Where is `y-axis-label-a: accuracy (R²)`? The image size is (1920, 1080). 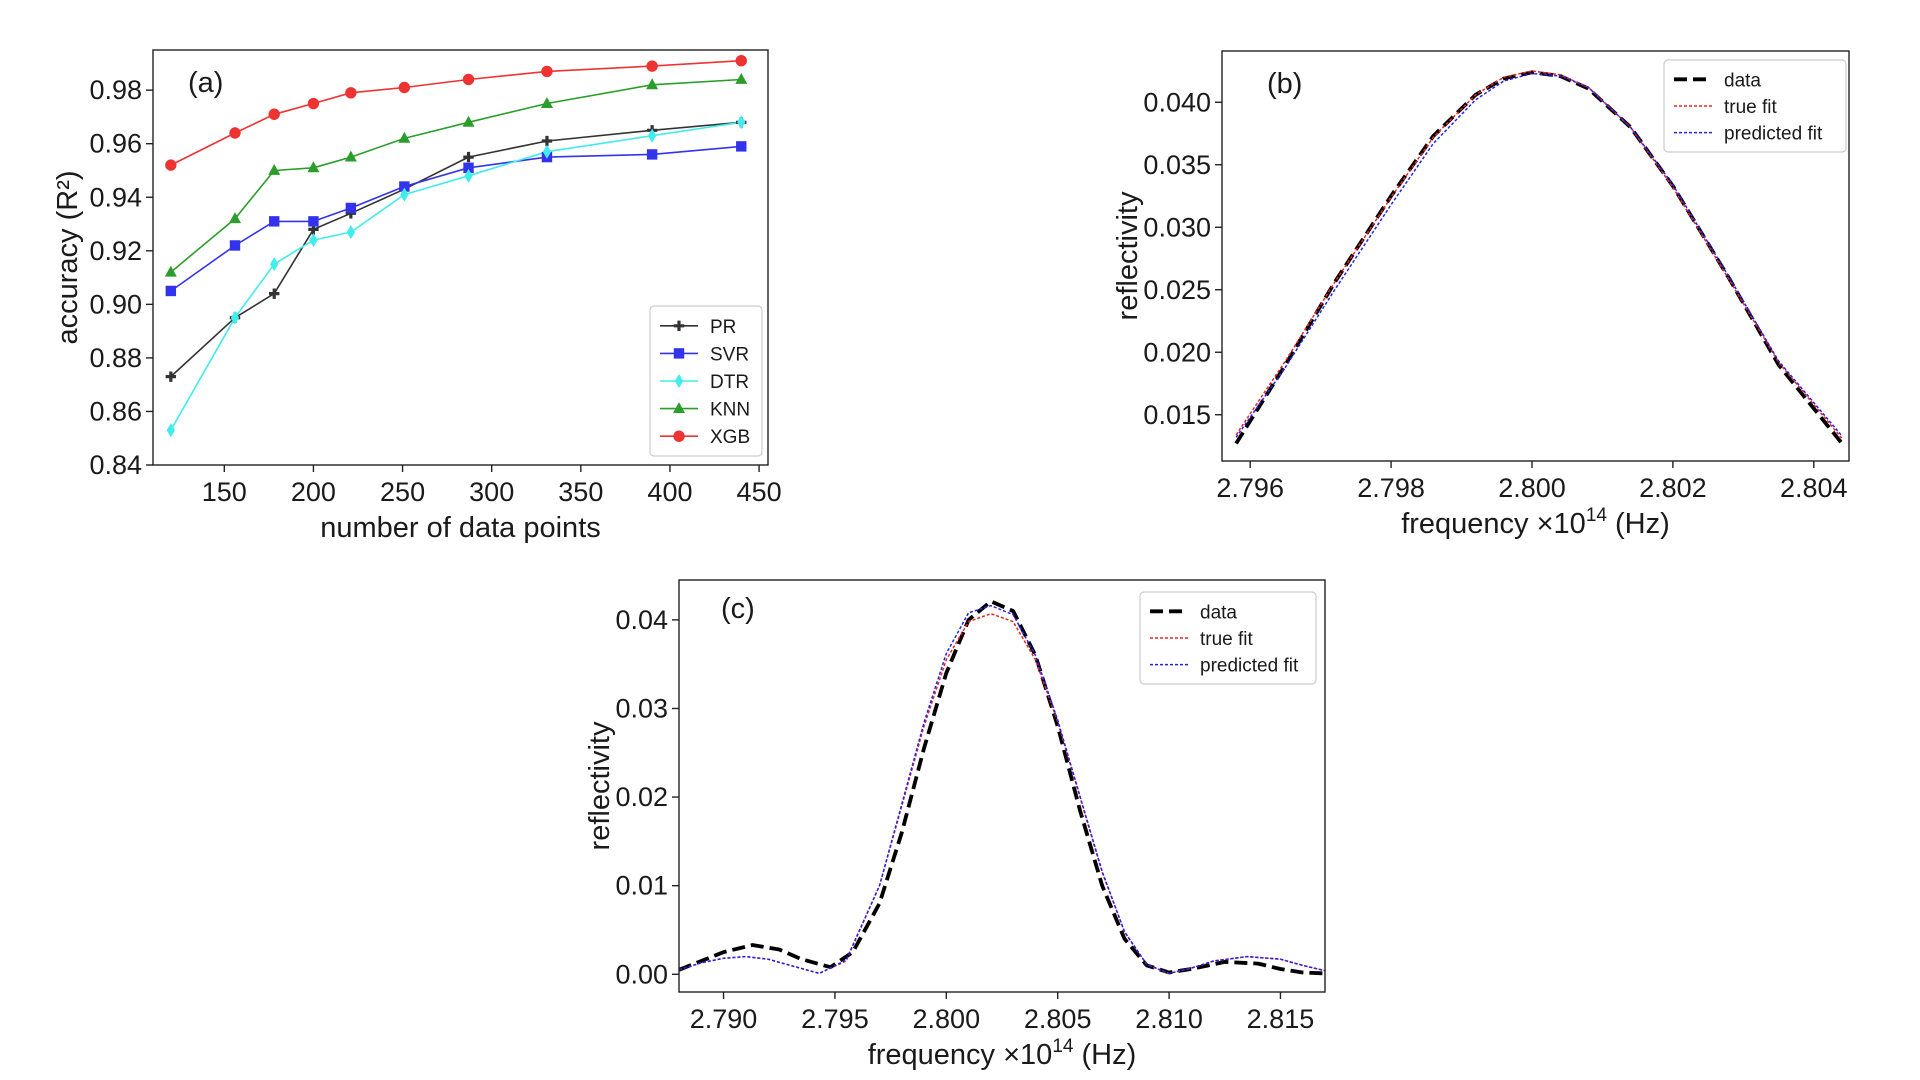
y-axis-label-a: accuracy (R²) is located at coordinates (68, 257).